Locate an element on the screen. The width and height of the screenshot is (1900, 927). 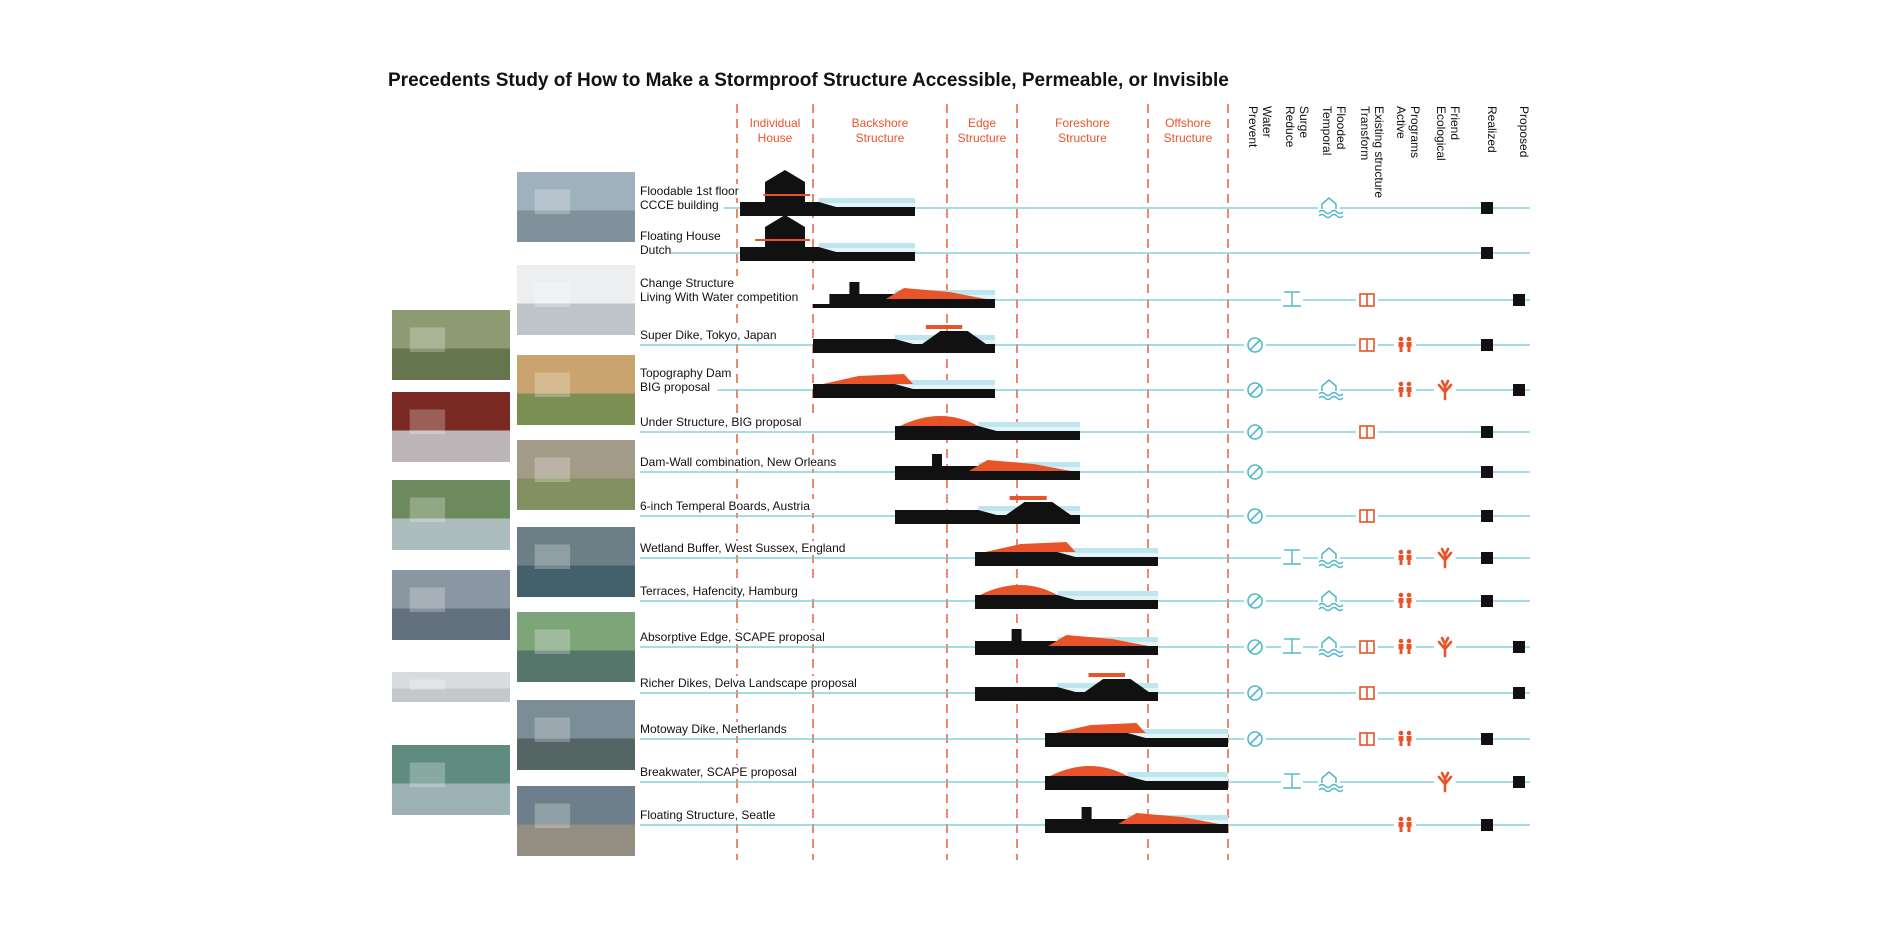
precedent-row: Motoway Dike, Netherlands is located at coordinates (1084, 736).